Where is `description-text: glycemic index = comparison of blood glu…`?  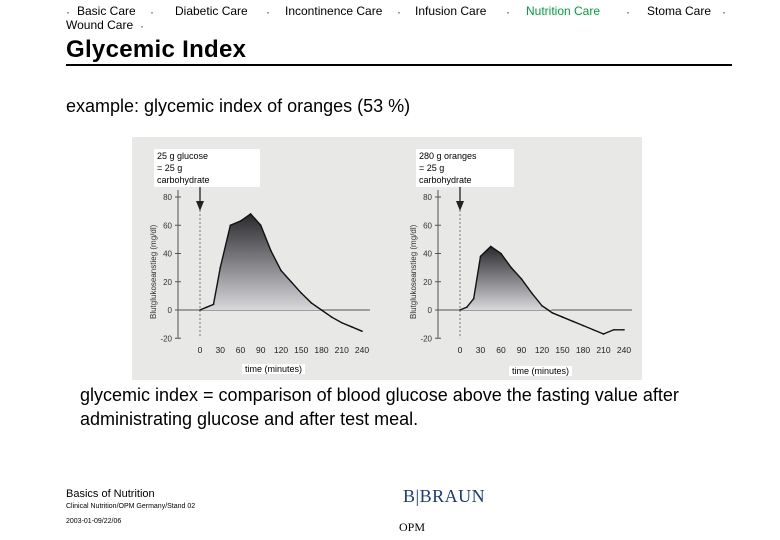
description-text: glycemic index = comparison of blood glu… is located at coordinates (379, 407).